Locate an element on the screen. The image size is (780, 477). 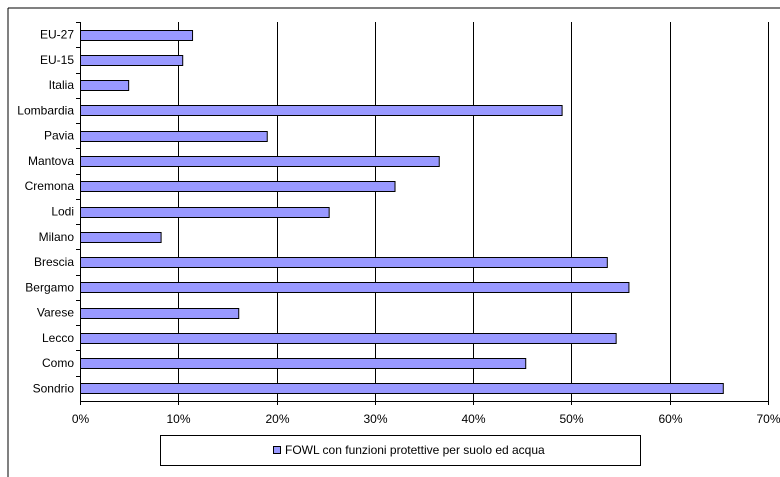
x-tick-label: 50% is located at coordinates (571, 419).